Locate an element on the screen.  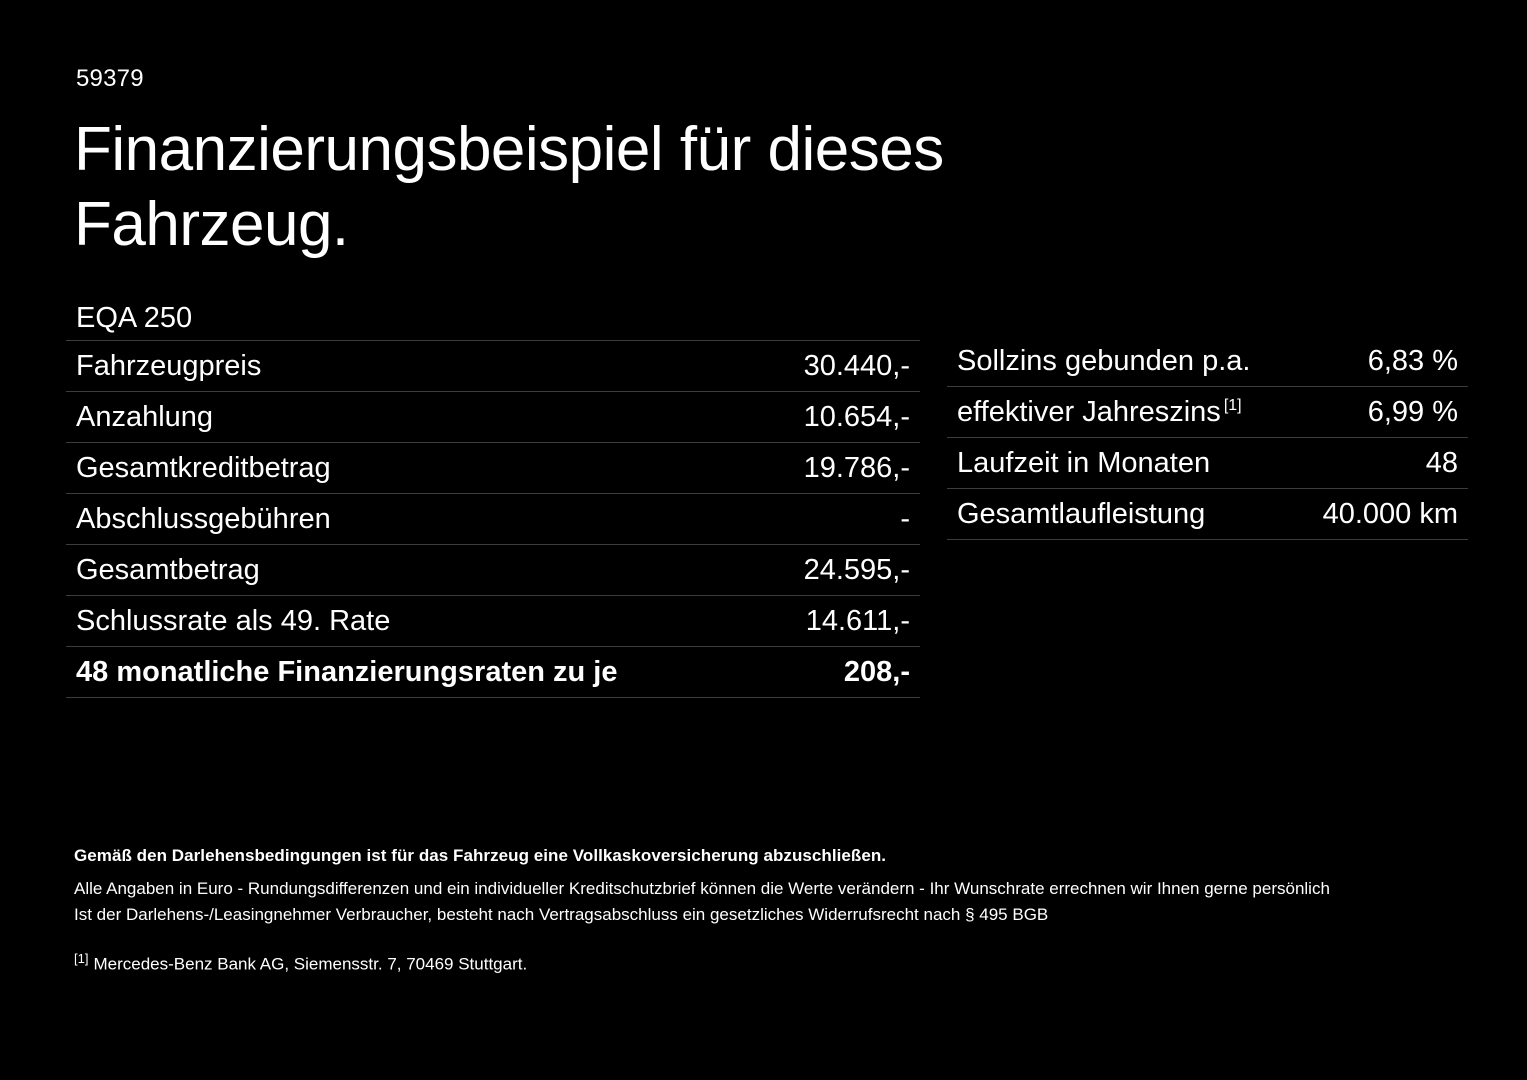
row-label: Laufzeit in Monaten is located at coordinates (1084, 463).